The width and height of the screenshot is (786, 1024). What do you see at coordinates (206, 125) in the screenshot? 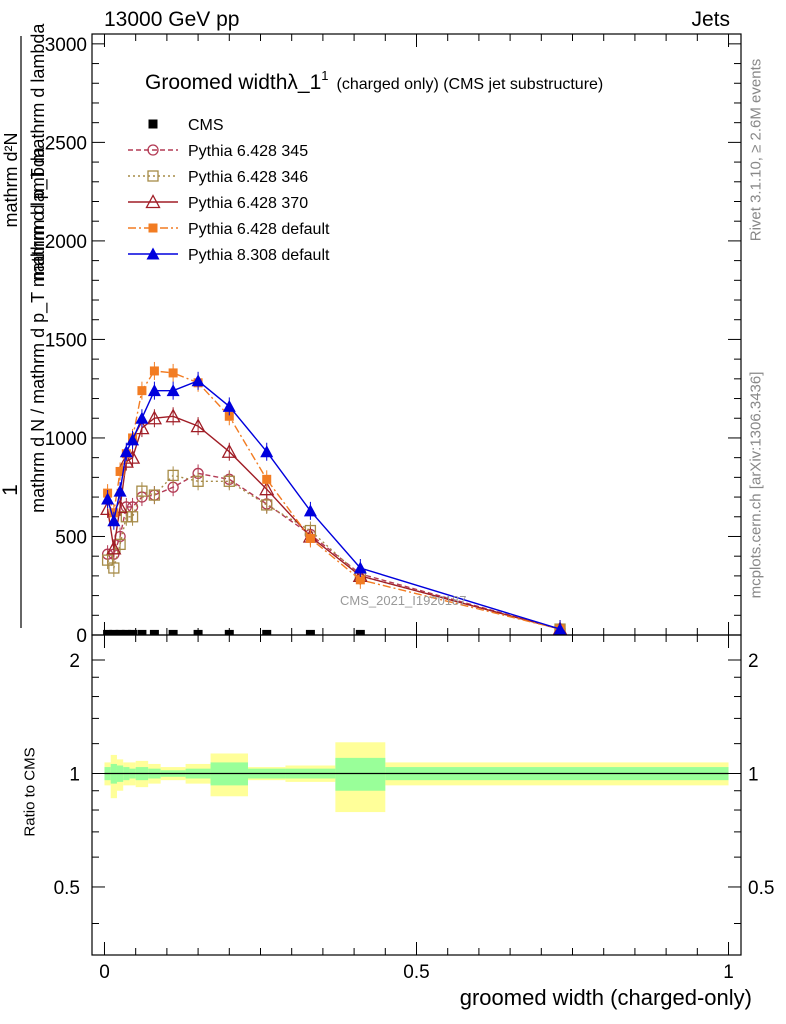
I see `legend-label-0: CMS` at bounding box center [206, 125].